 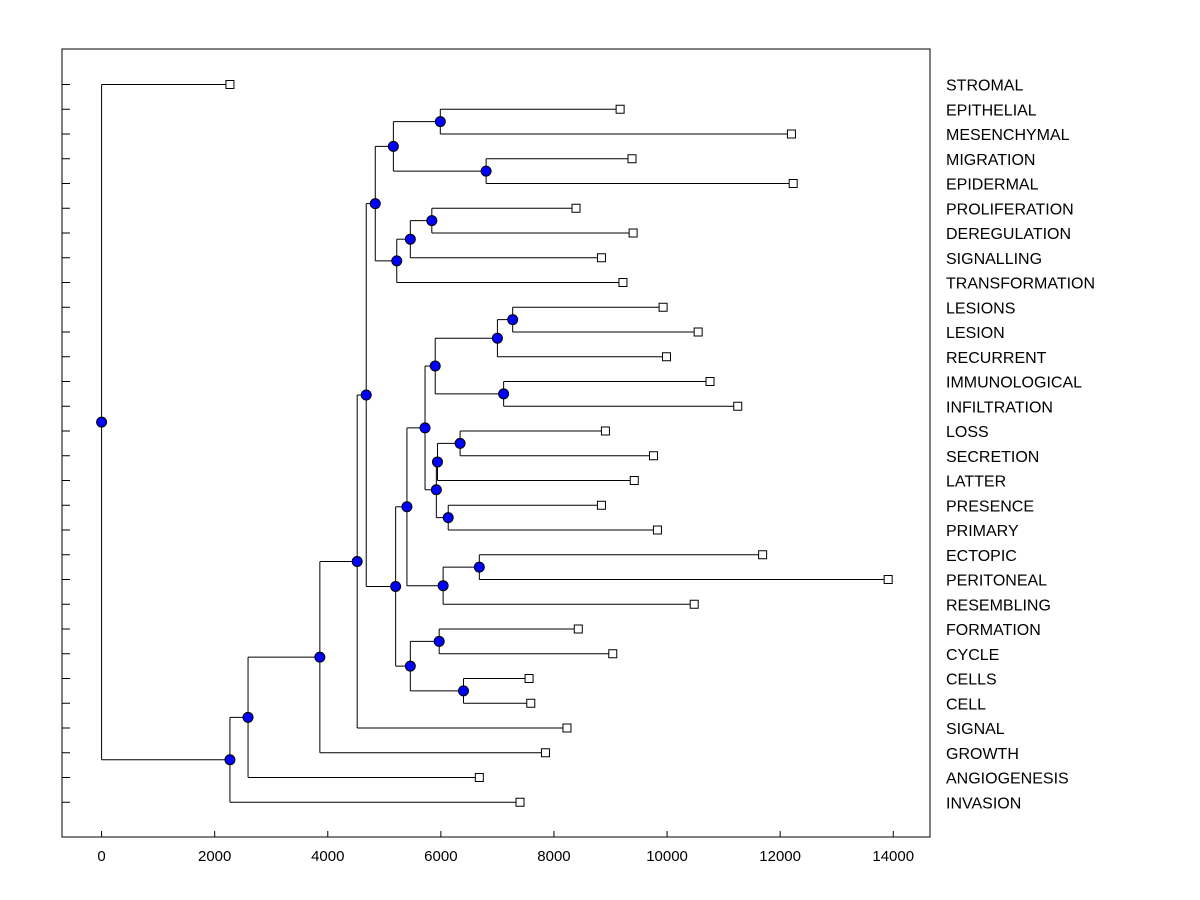 What do you see at coordinates (633, 233) in the screenshot?
I see `leaf-marker-deregulation` at bounding box center [633, 233].